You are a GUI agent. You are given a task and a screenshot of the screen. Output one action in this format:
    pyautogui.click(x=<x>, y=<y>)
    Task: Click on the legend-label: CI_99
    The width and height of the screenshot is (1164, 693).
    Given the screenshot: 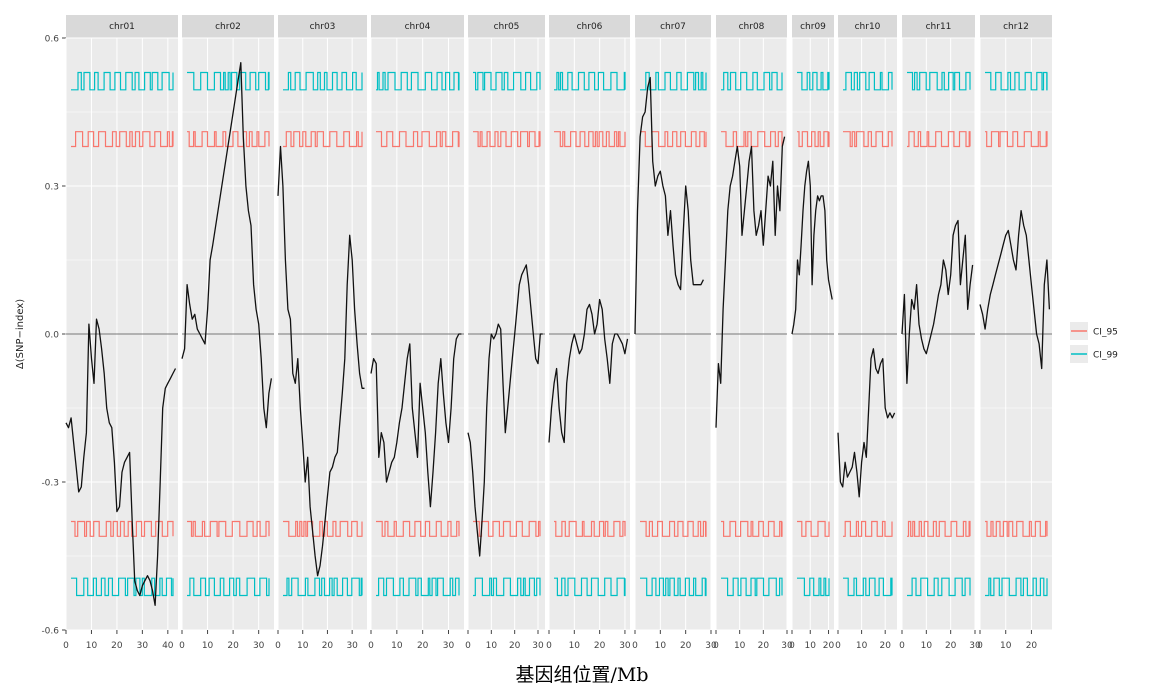 What is the action you would take?
    pyautogui.click(x=1105, y=356)
    